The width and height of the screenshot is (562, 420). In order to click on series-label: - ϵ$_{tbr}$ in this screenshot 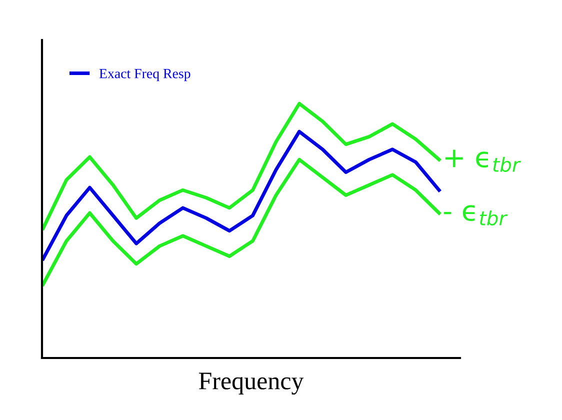, I will do `click(476, 215)`.